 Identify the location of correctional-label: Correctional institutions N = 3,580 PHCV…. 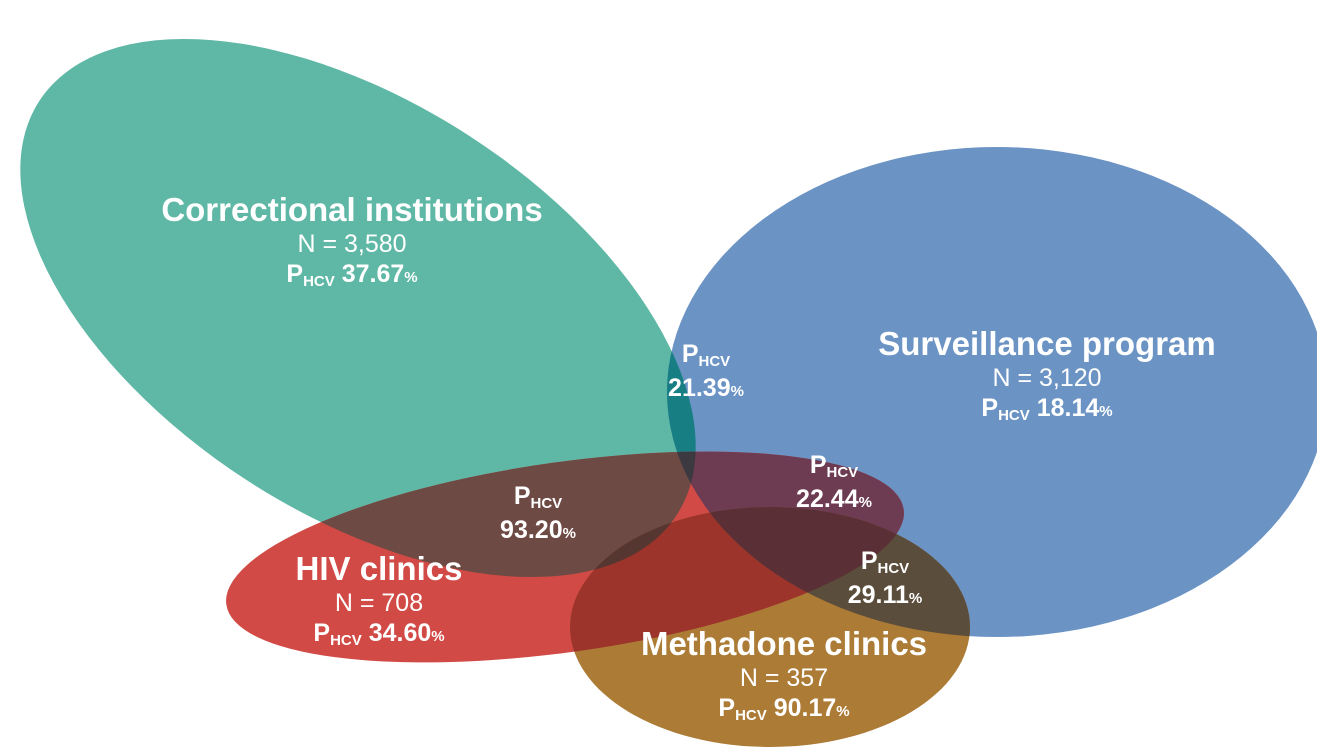
(351, 241).